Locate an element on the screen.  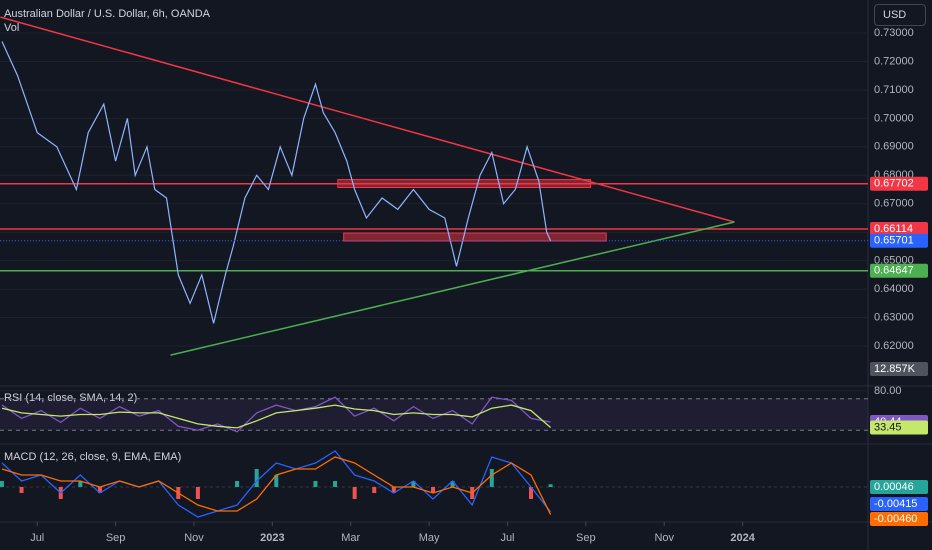
last-price-label: 0.65701 is located at coordinates (894, 241).